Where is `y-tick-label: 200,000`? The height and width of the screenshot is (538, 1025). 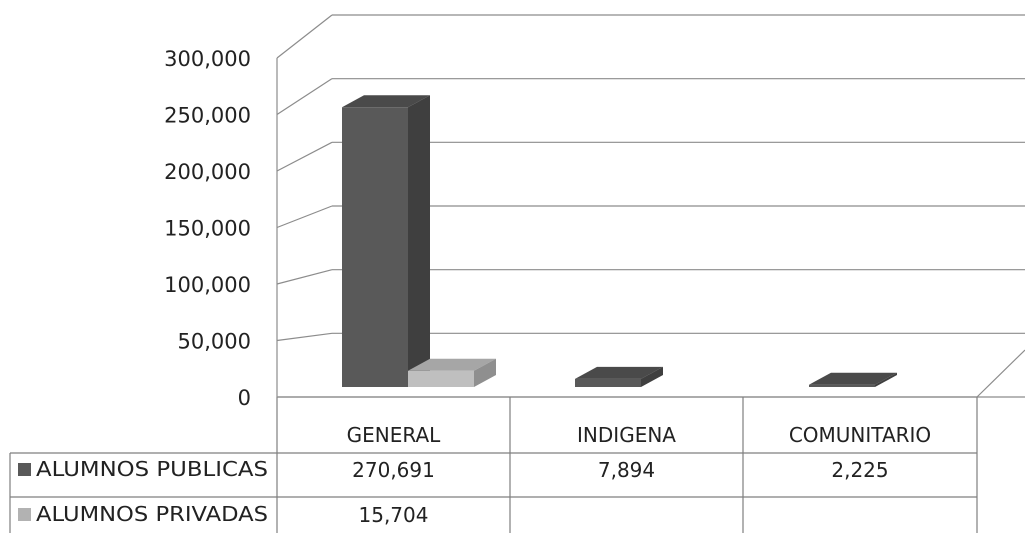 y-tick-label: 200,000 is located at coordinates (207, 172).